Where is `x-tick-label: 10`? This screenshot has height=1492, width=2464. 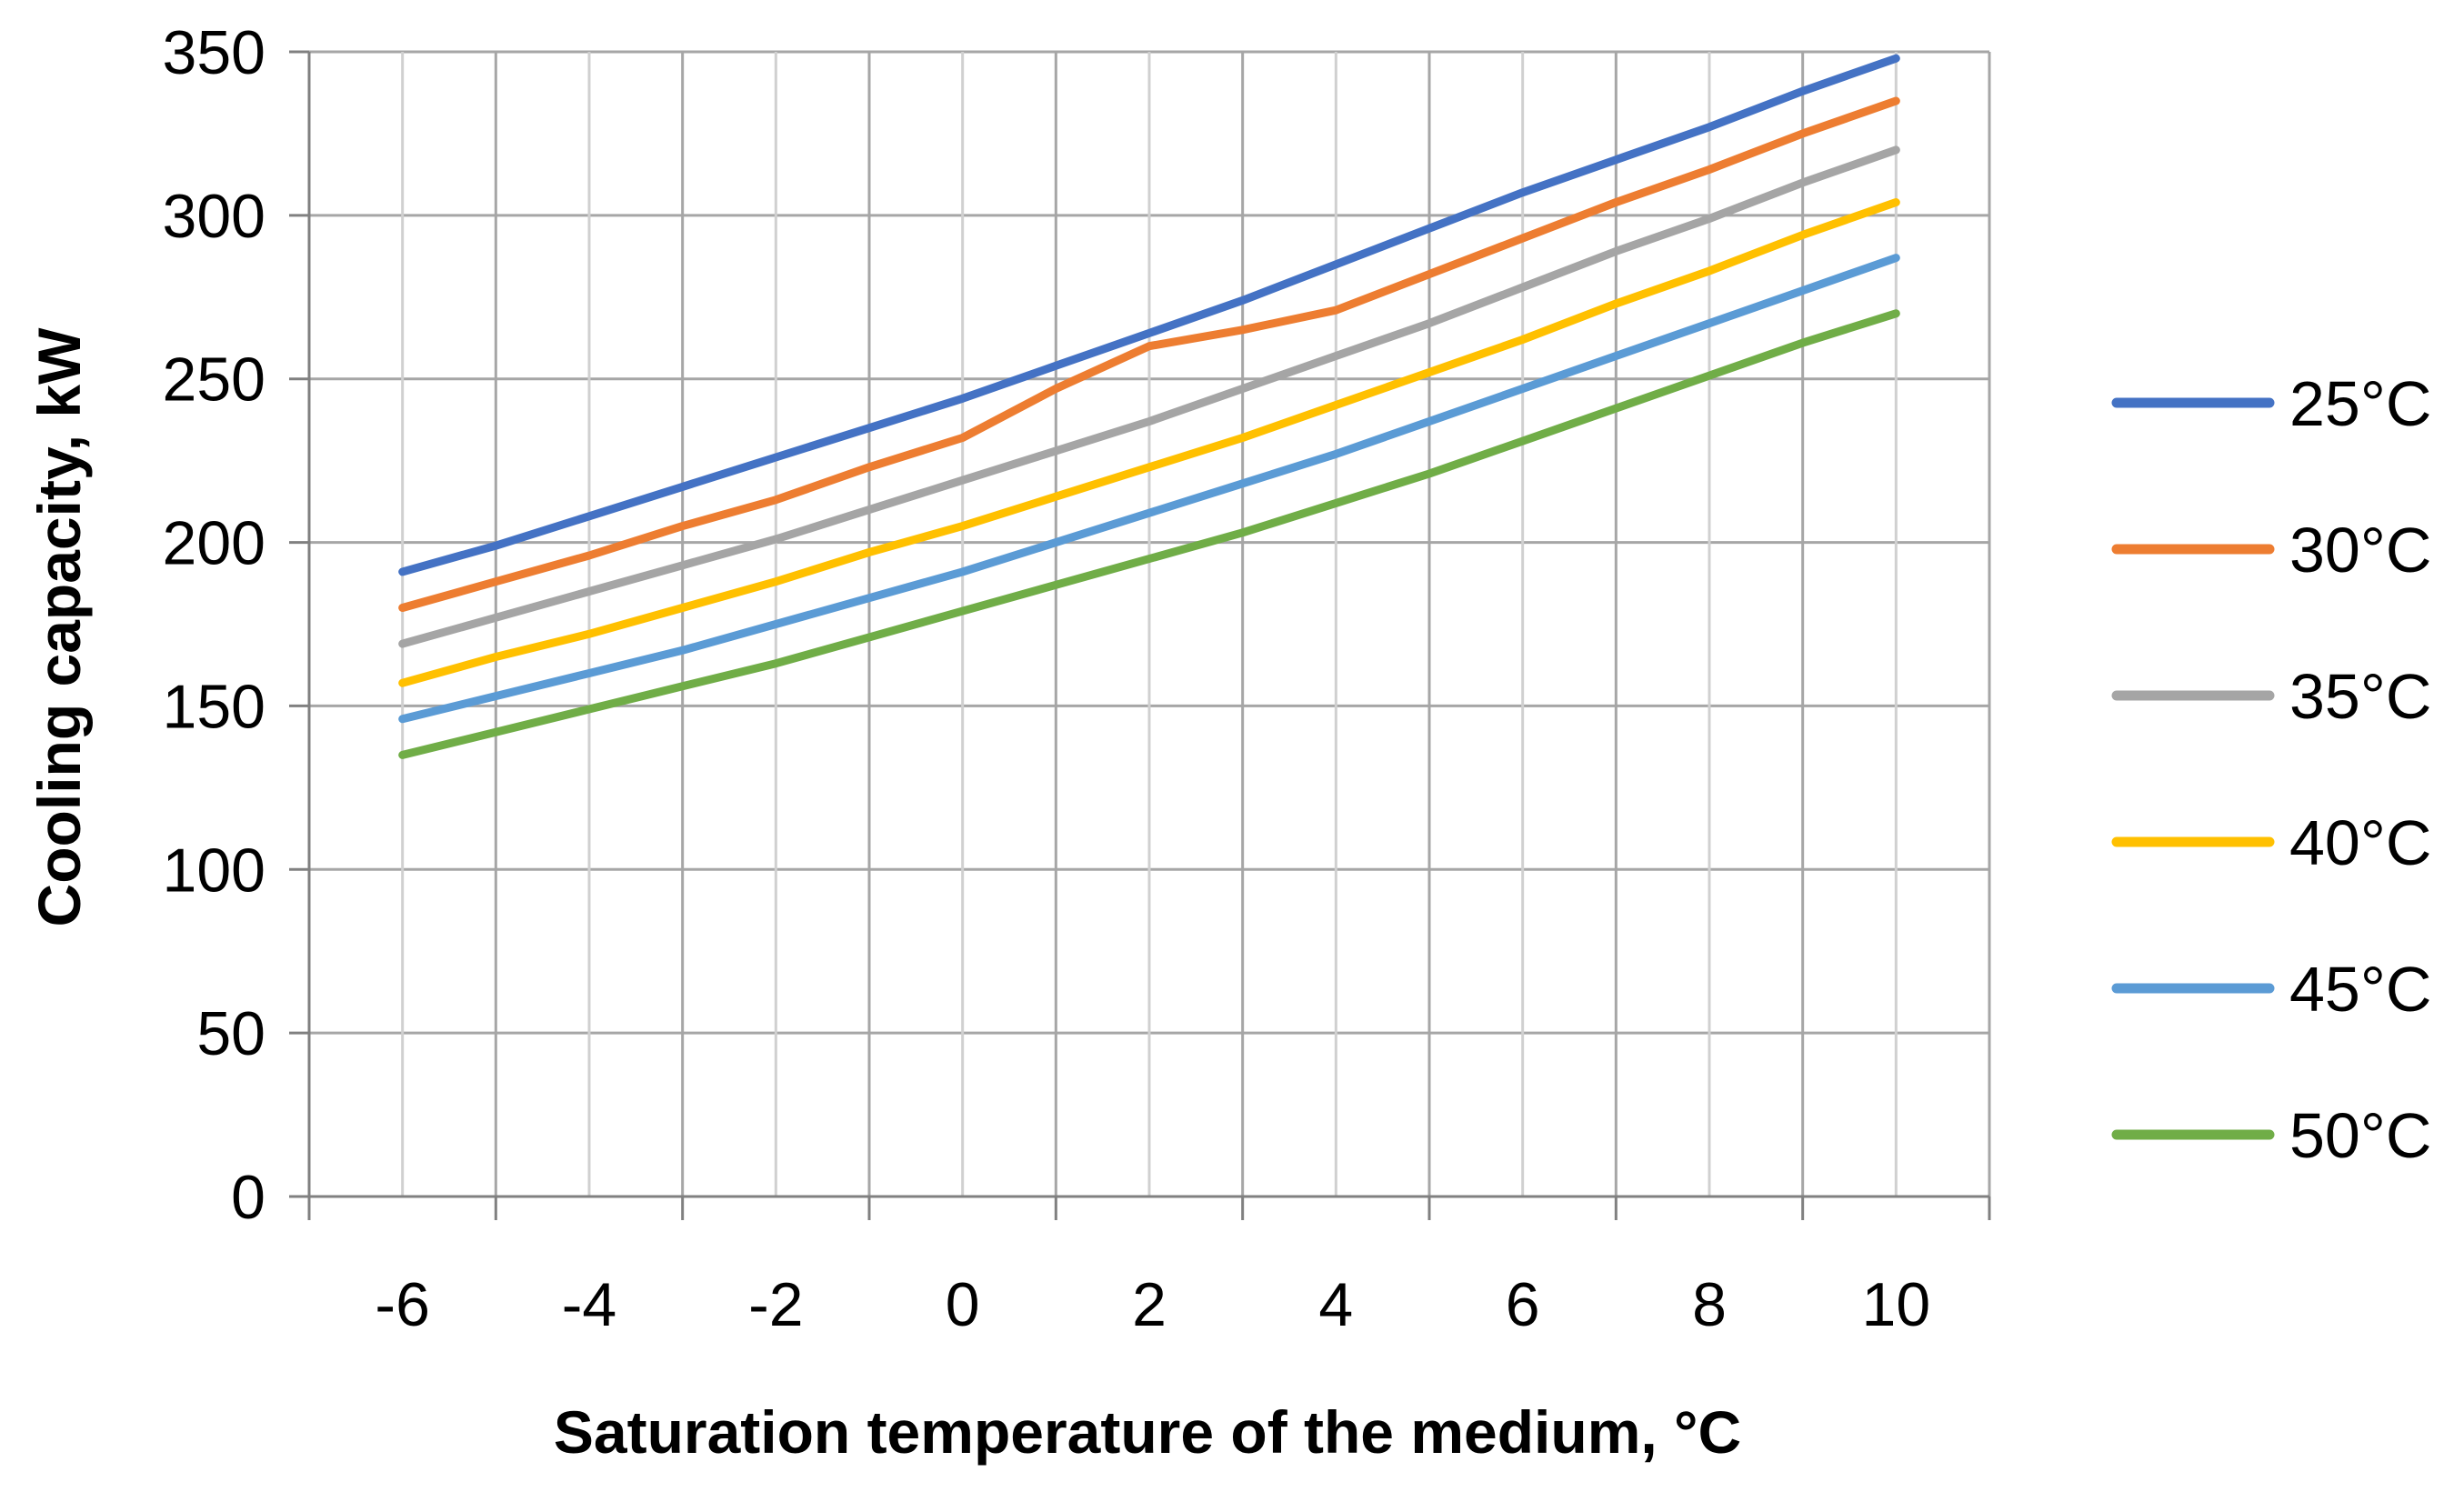
x-tick-label: 10 is located at coordinates (1897, 1304).